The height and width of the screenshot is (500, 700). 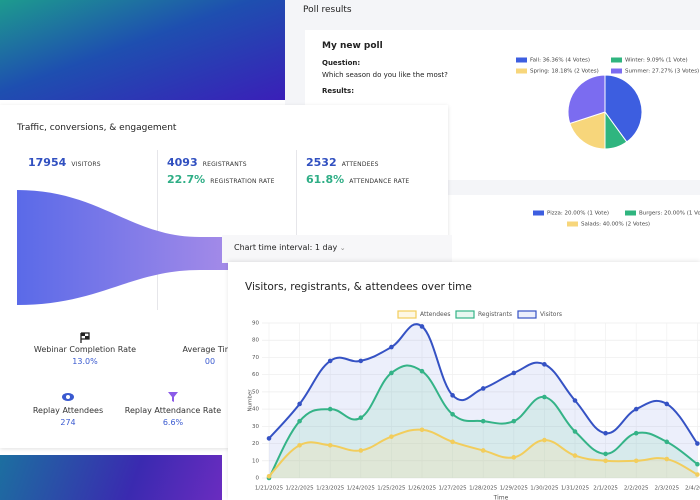 I want to click on y-tick-label: 30, so click(x=255, y=427).